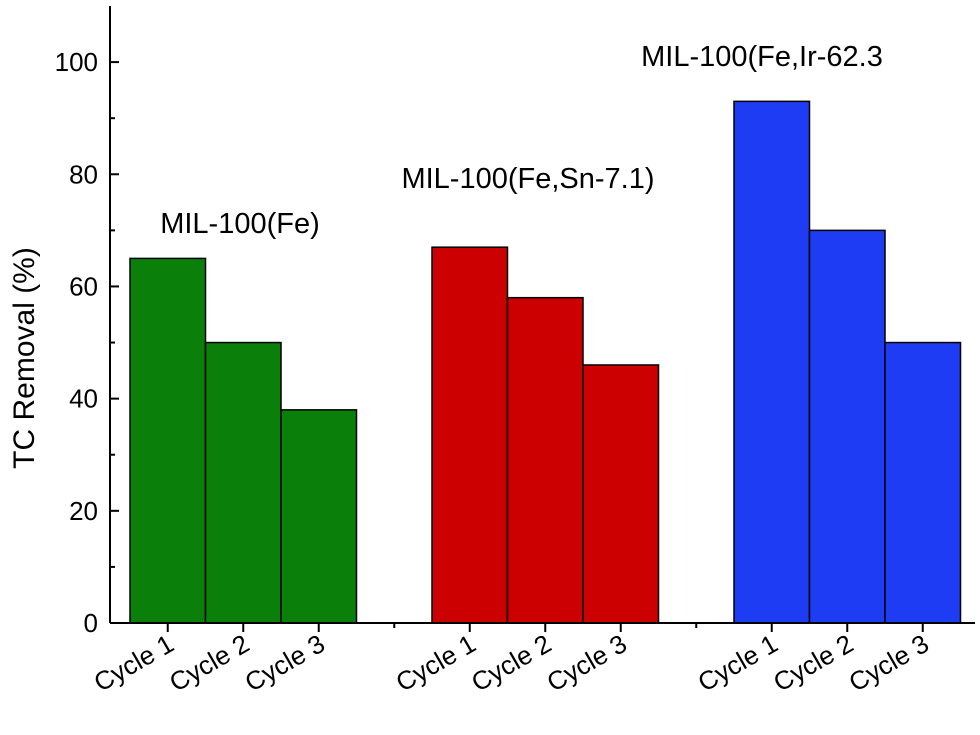  I want to click on y-tick-label: 60, so click(83, 286).